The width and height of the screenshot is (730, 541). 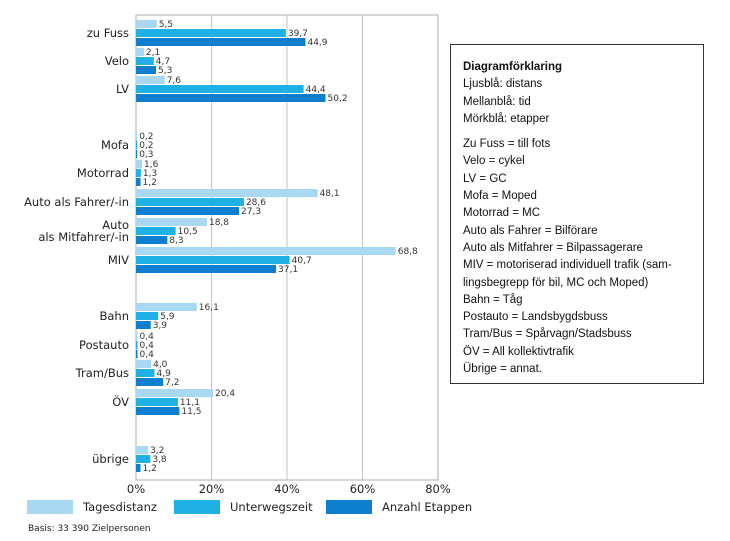 I want to click on data-label: 44,4, so click(x=316, y=90).